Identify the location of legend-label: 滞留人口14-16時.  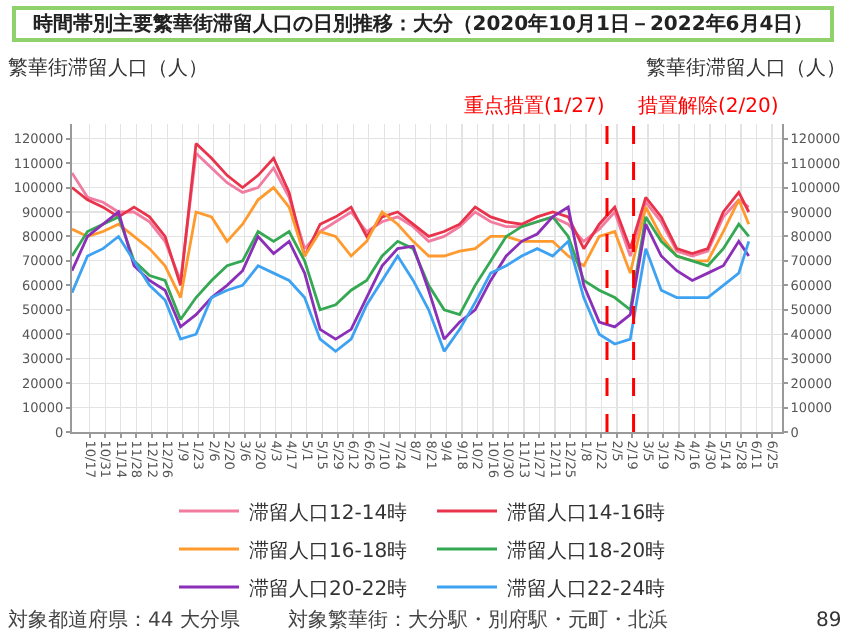
(586, 512).